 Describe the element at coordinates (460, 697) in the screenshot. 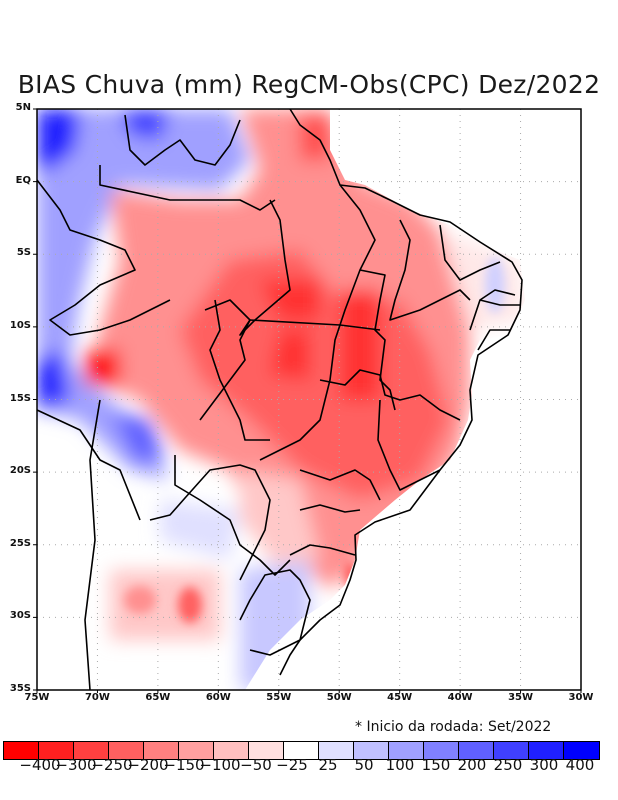

I see `lon-tick-label: 40W` at that location.